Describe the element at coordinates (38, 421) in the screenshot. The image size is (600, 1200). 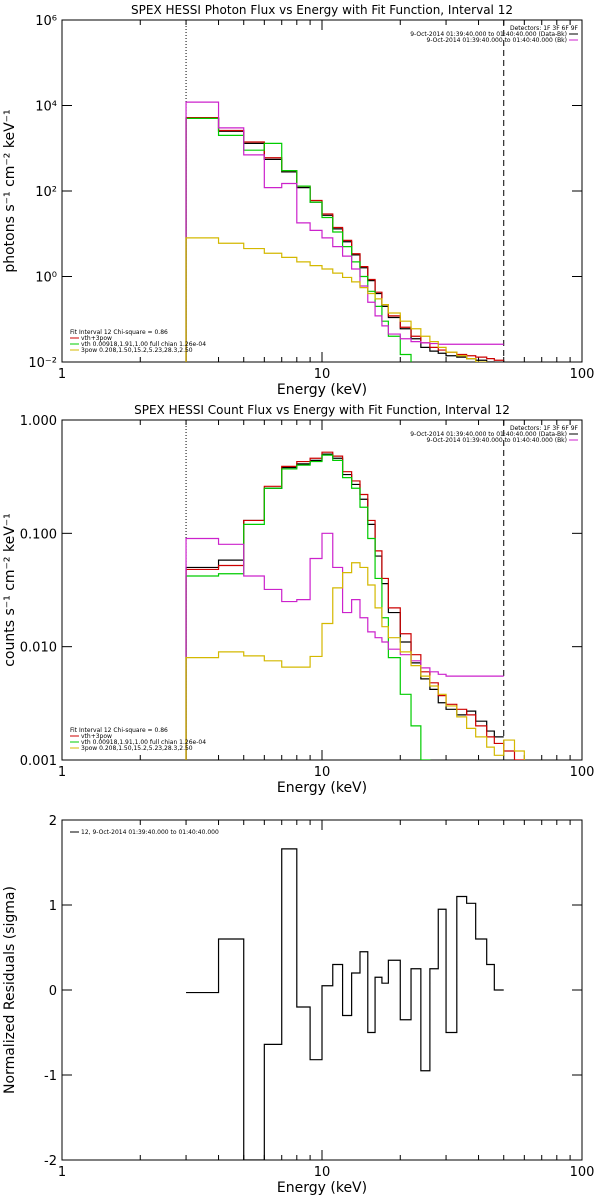
I see `count-y-tick-label: 1.000` at that location.